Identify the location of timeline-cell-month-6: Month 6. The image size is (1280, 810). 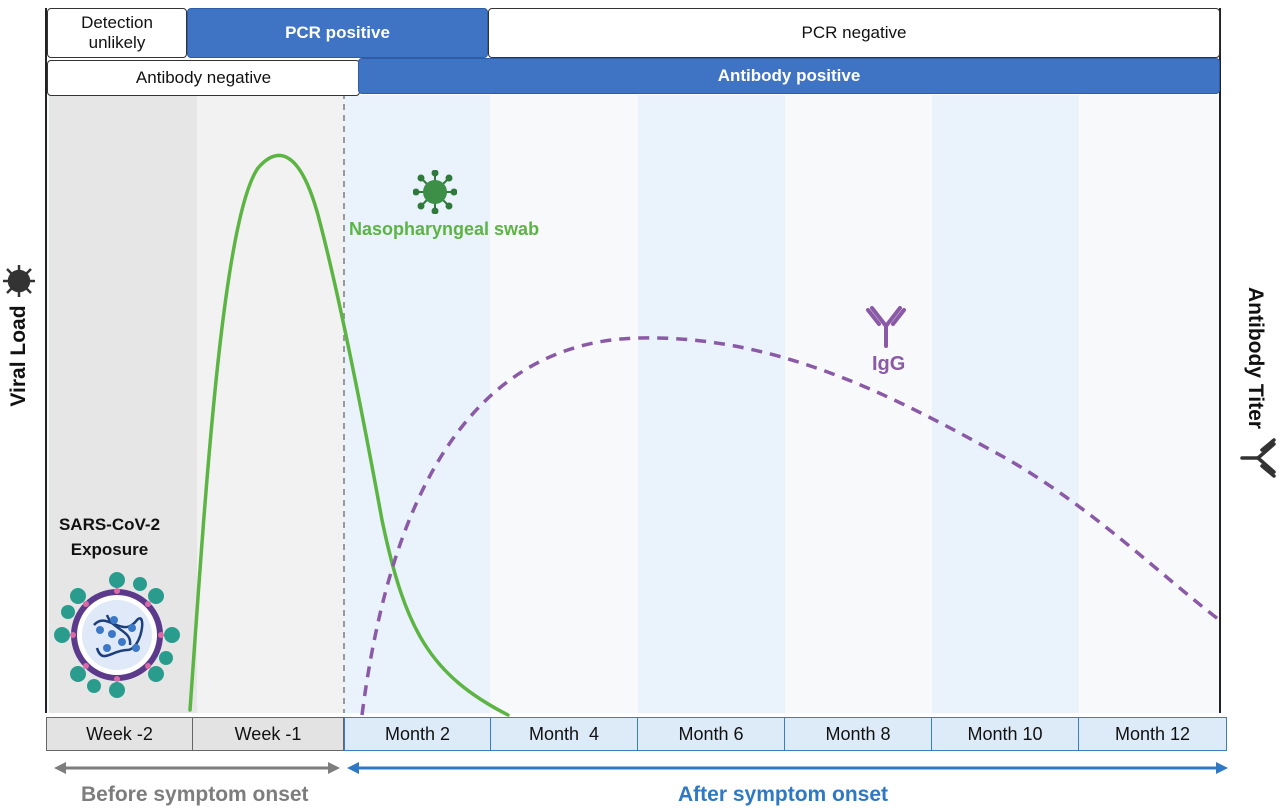
(711, 734).